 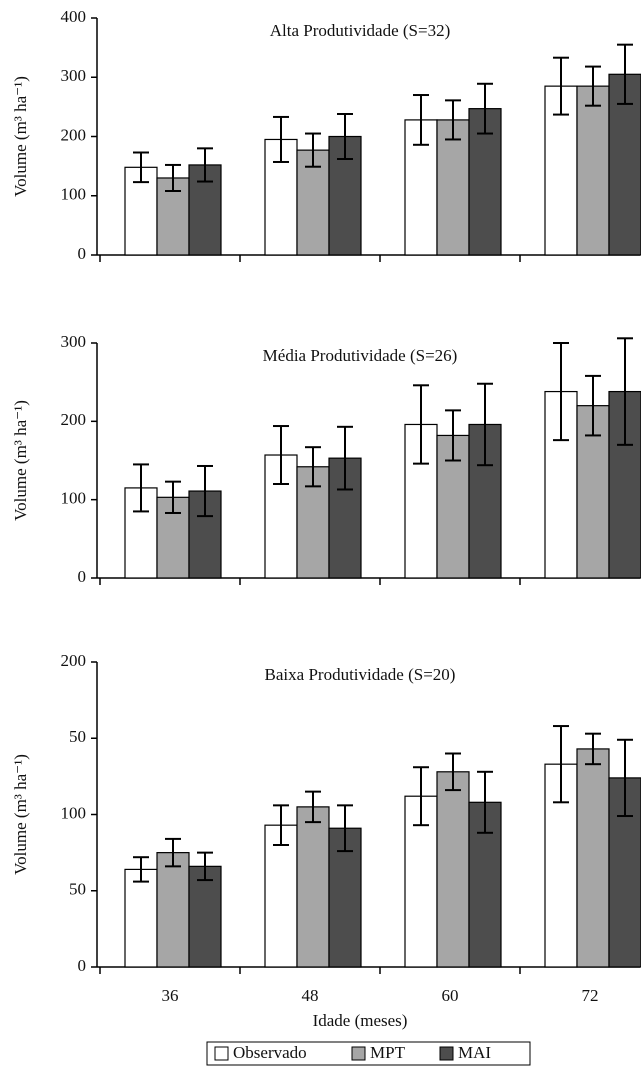 What do you see at coordinates (360, 674) in the screenshot?
I see `chart-title: Baixa Produtividade (S=20)` at bounding box center [360, 674].